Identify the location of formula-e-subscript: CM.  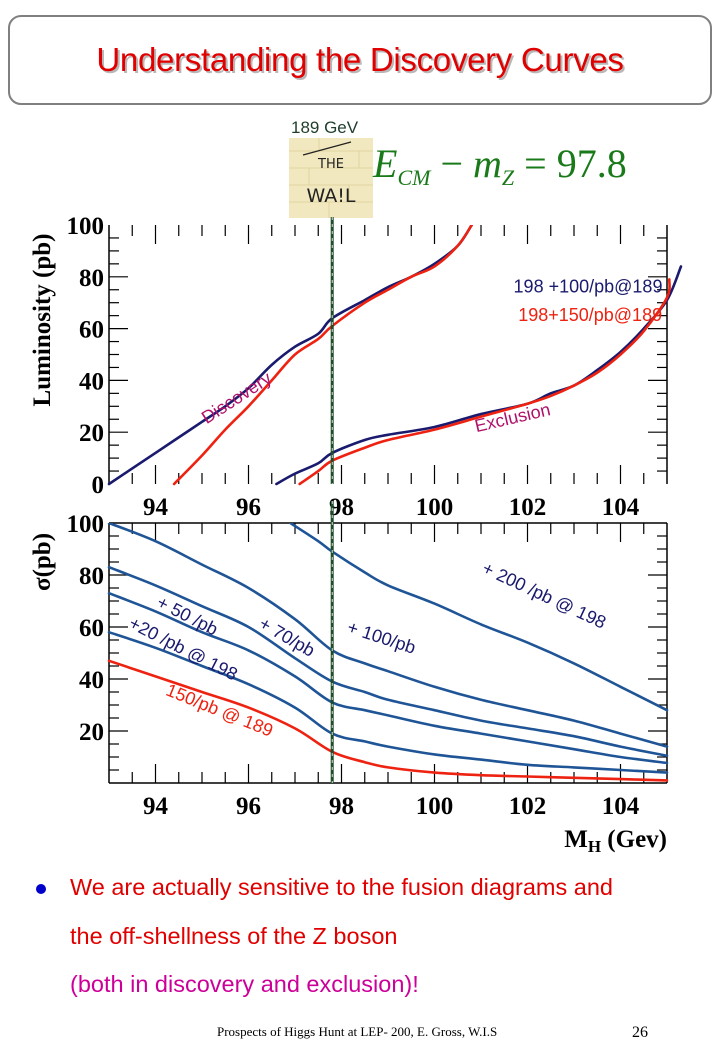
(414, 177).